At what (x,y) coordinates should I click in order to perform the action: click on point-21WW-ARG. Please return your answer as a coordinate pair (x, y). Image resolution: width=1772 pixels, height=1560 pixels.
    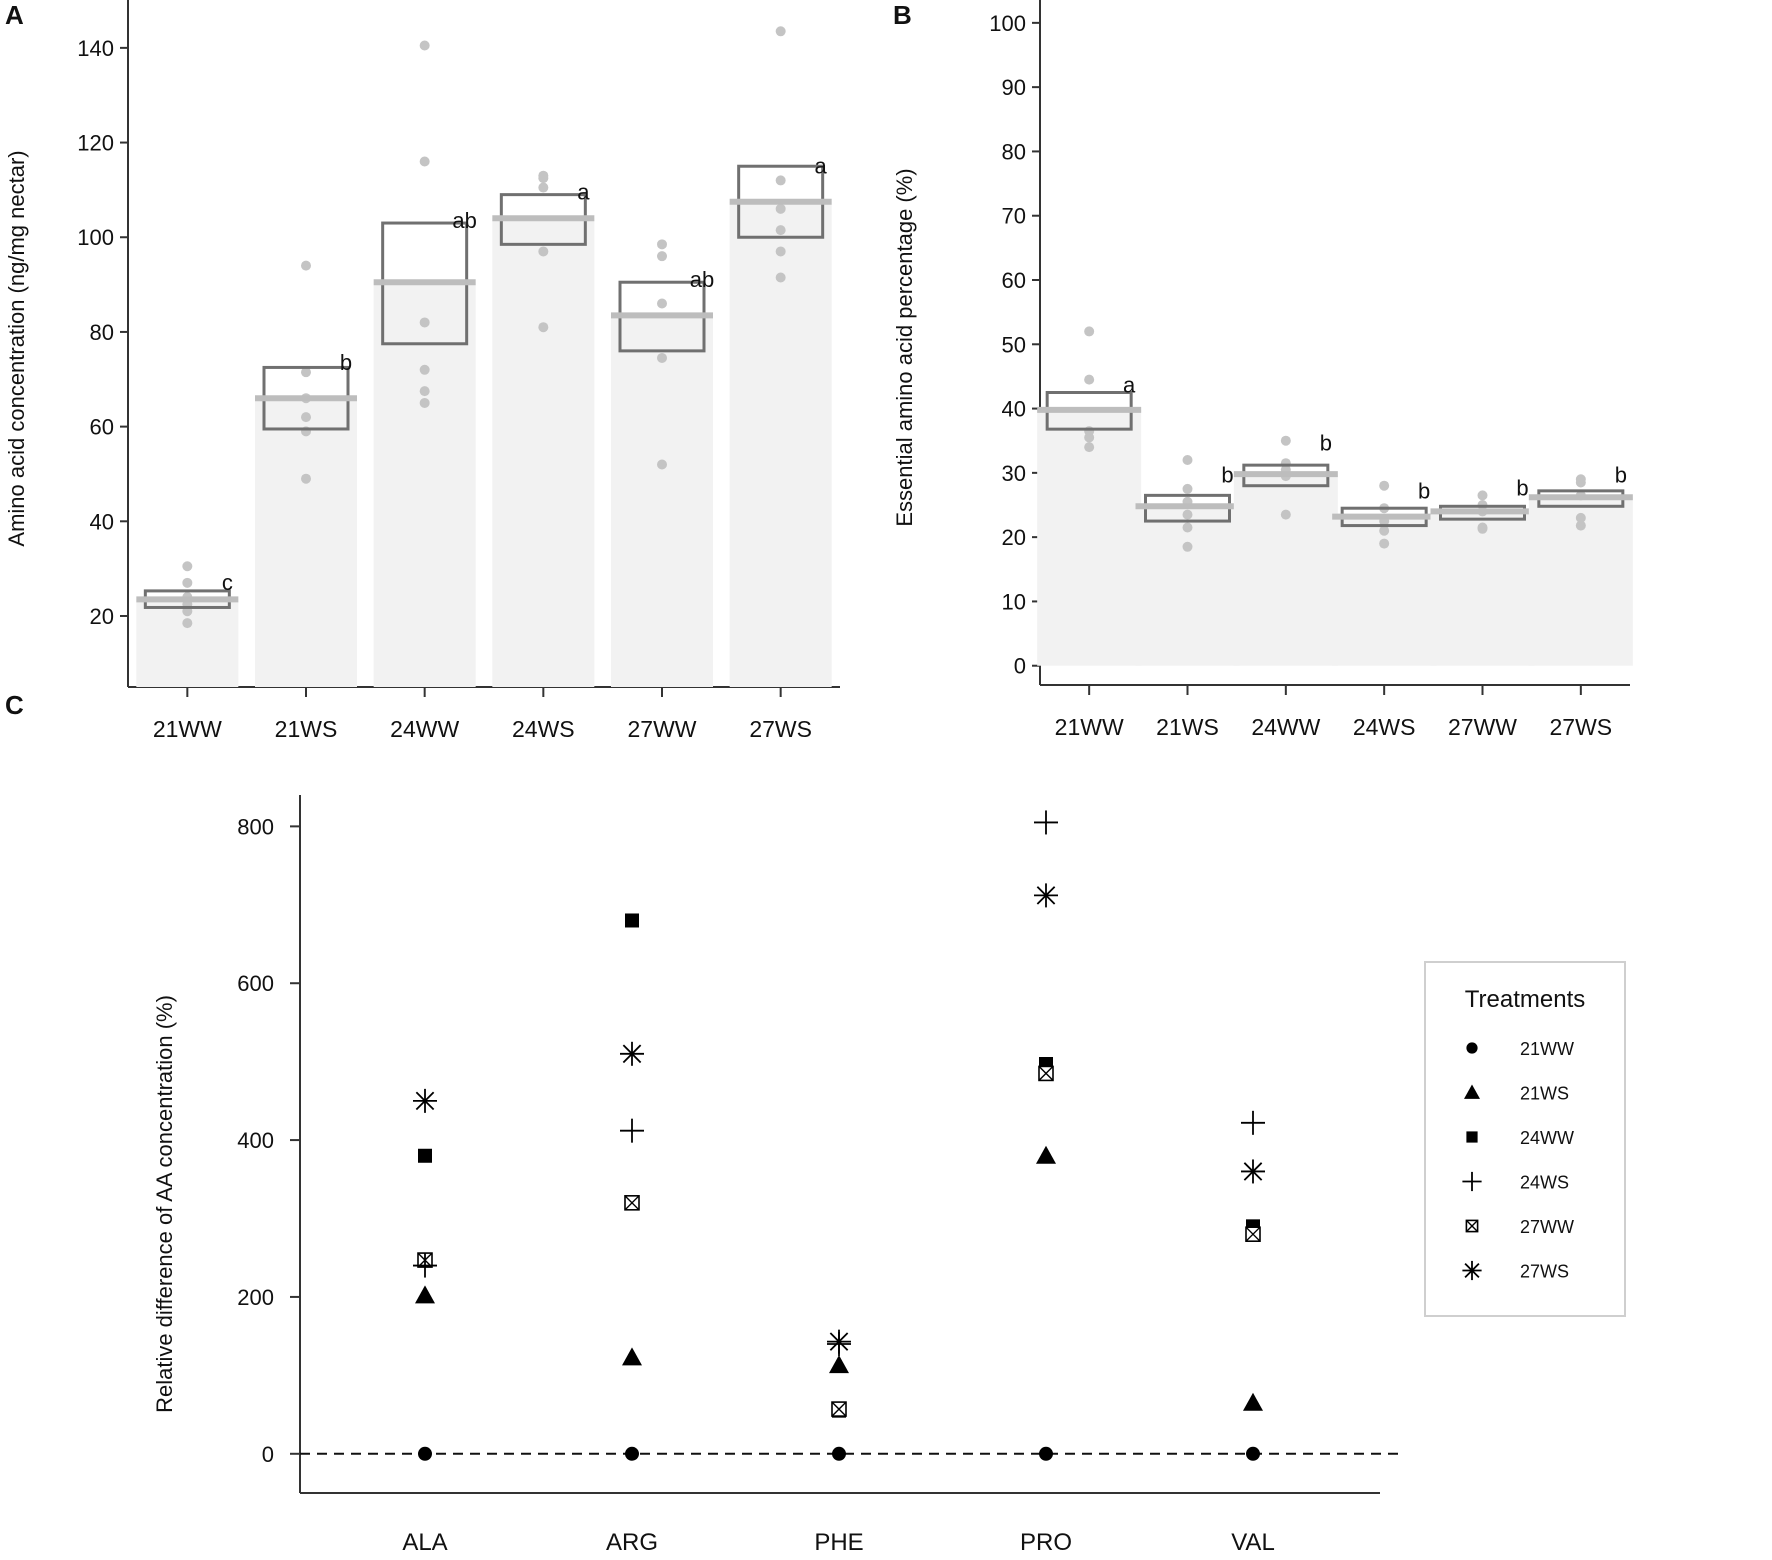
    Looking at the image, I should click on (632, 1453).